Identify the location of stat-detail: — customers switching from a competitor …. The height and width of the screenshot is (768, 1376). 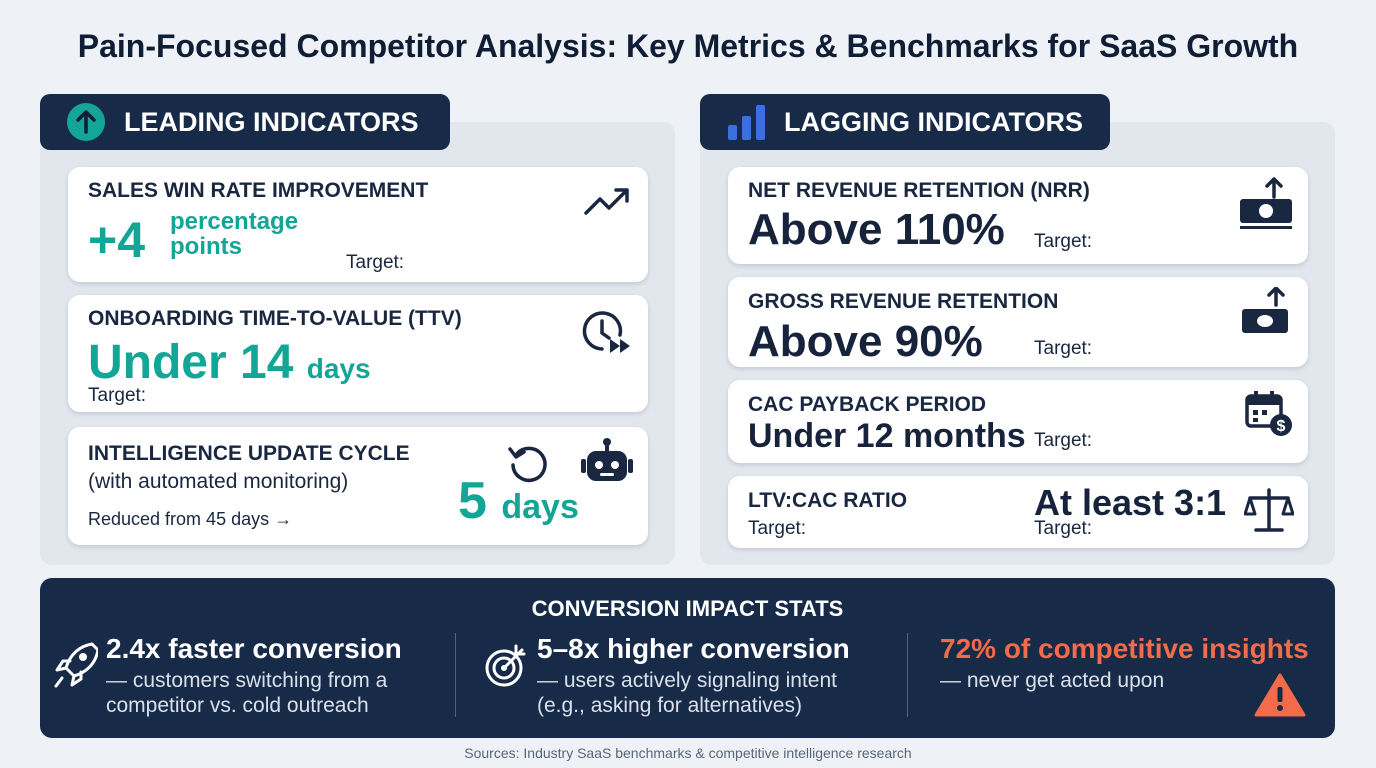
(247, 693).